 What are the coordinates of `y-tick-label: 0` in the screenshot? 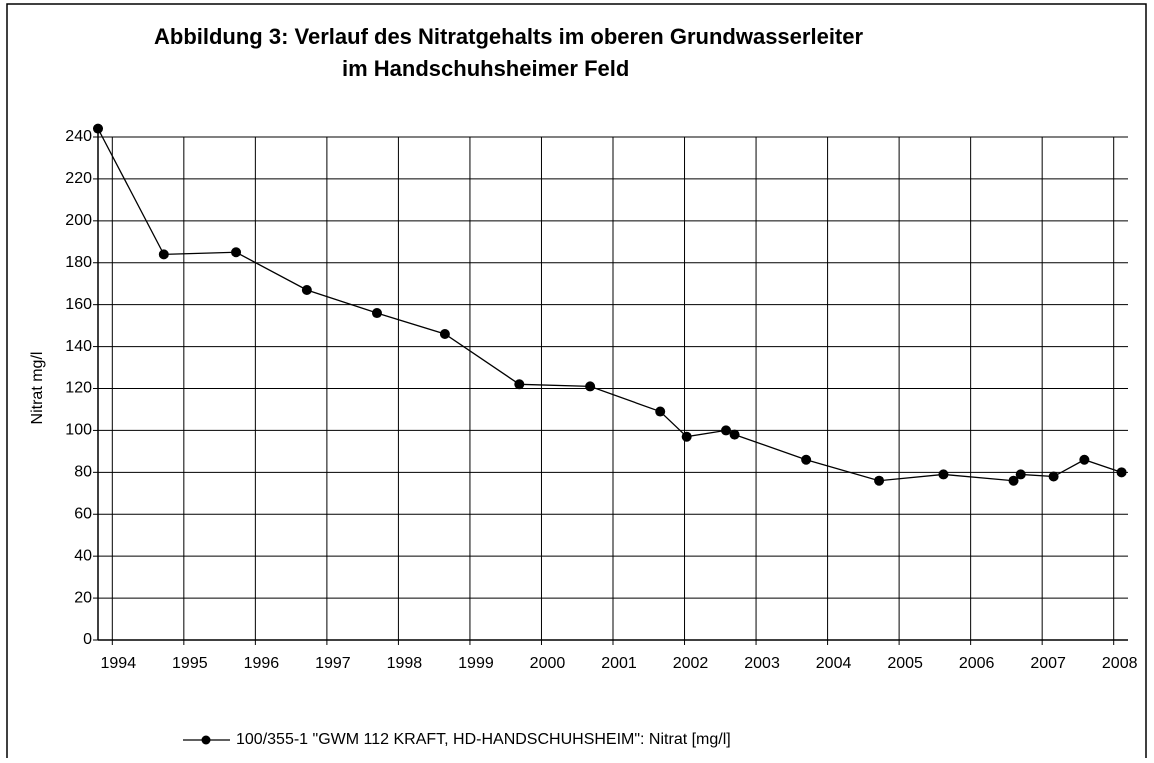 It's located at (87, 639).